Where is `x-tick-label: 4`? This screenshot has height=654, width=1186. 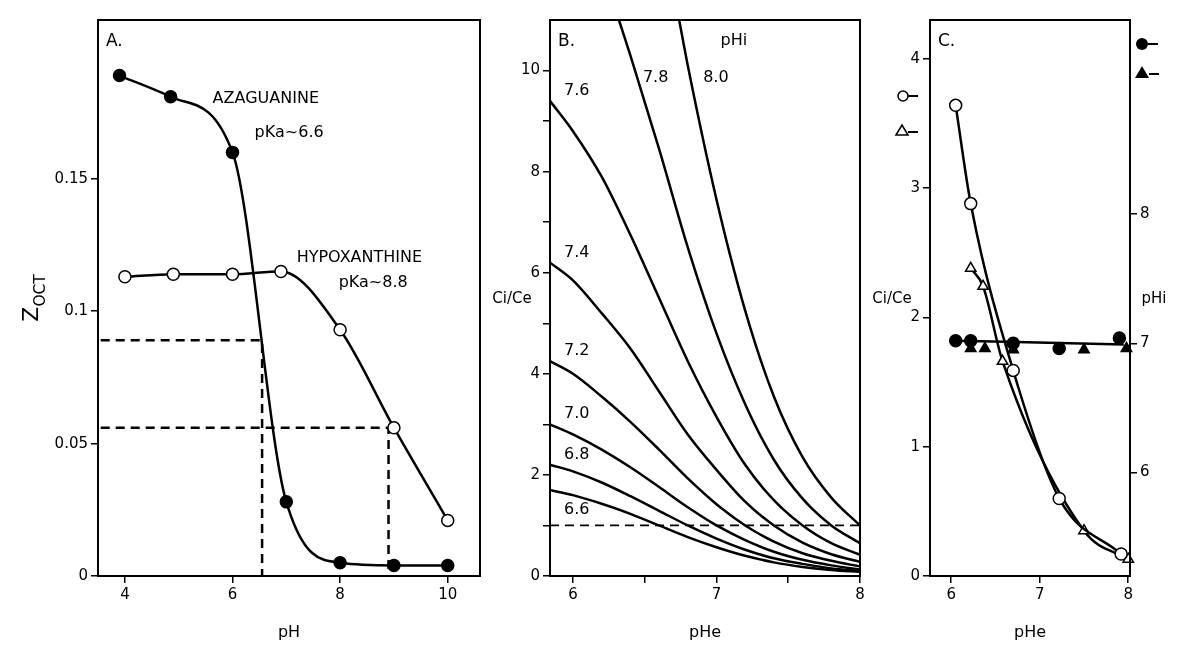
x-tick-label: 4 is located at coordinates (125, 593).